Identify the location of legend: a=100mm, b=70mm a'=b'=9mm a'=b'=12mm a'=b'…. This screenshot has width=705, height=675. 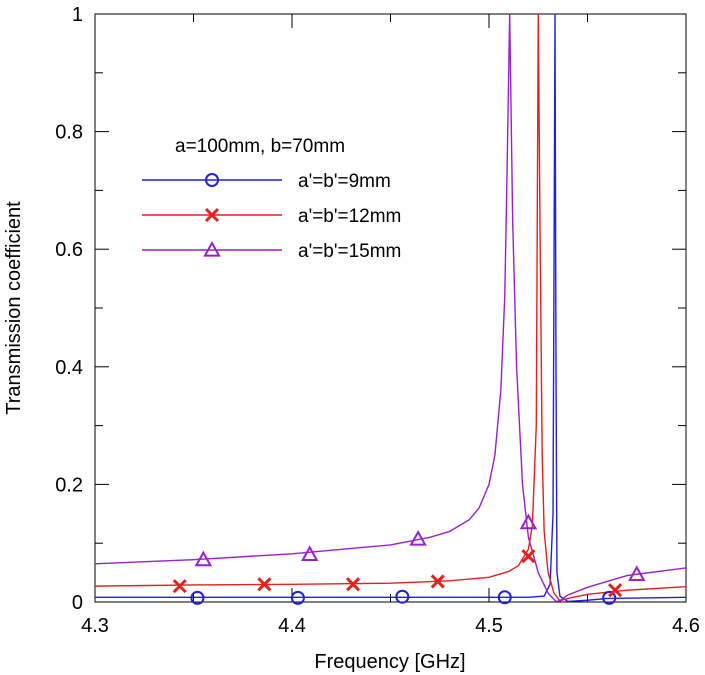
(271, 199).